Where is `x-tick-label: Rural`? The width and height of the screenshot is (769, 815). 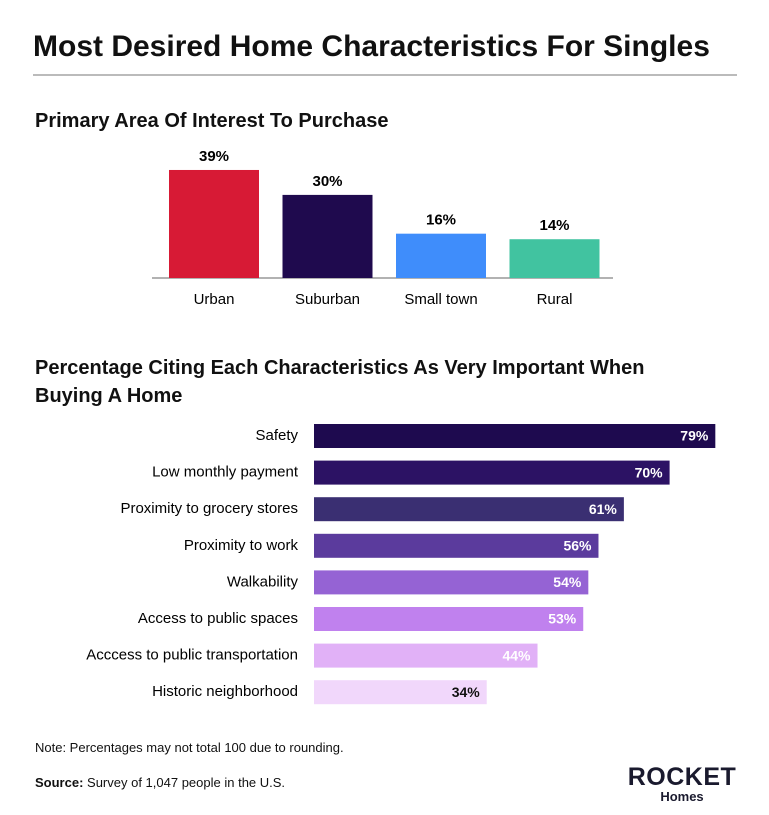 x-tick-label: Rural is located at coordinates (555, 299).